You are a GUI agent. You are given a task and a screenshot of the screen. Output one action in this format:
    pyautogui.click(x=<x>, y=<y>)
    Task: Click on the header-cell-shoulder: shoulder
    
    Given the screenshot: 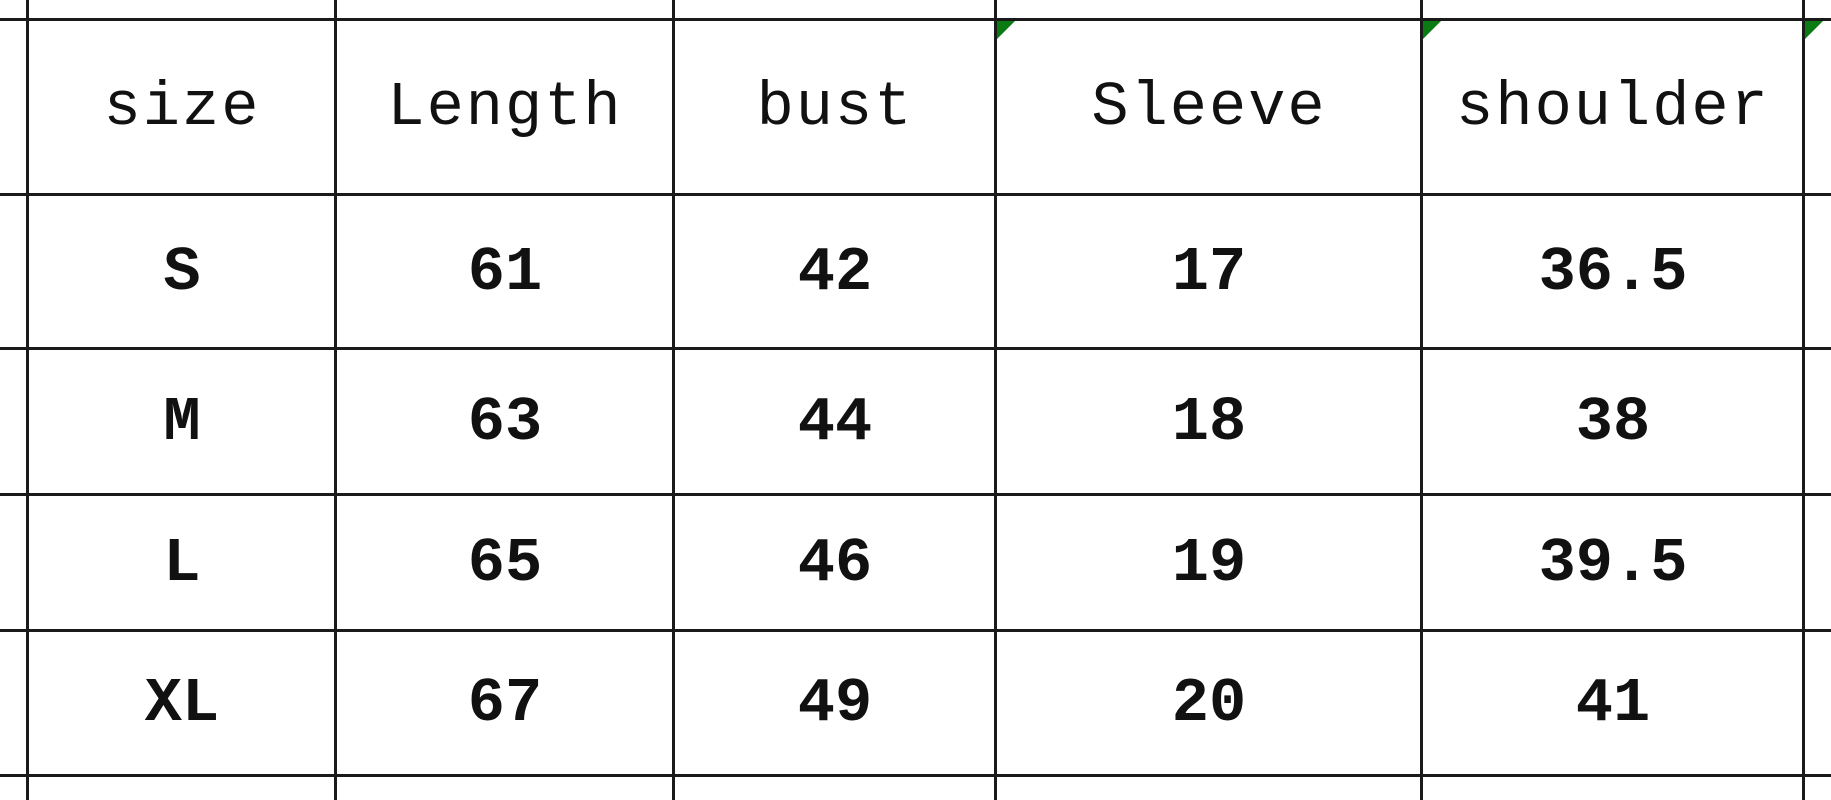 What is the action you would take?
    pyautogui.click(x=1613, y=107)
    